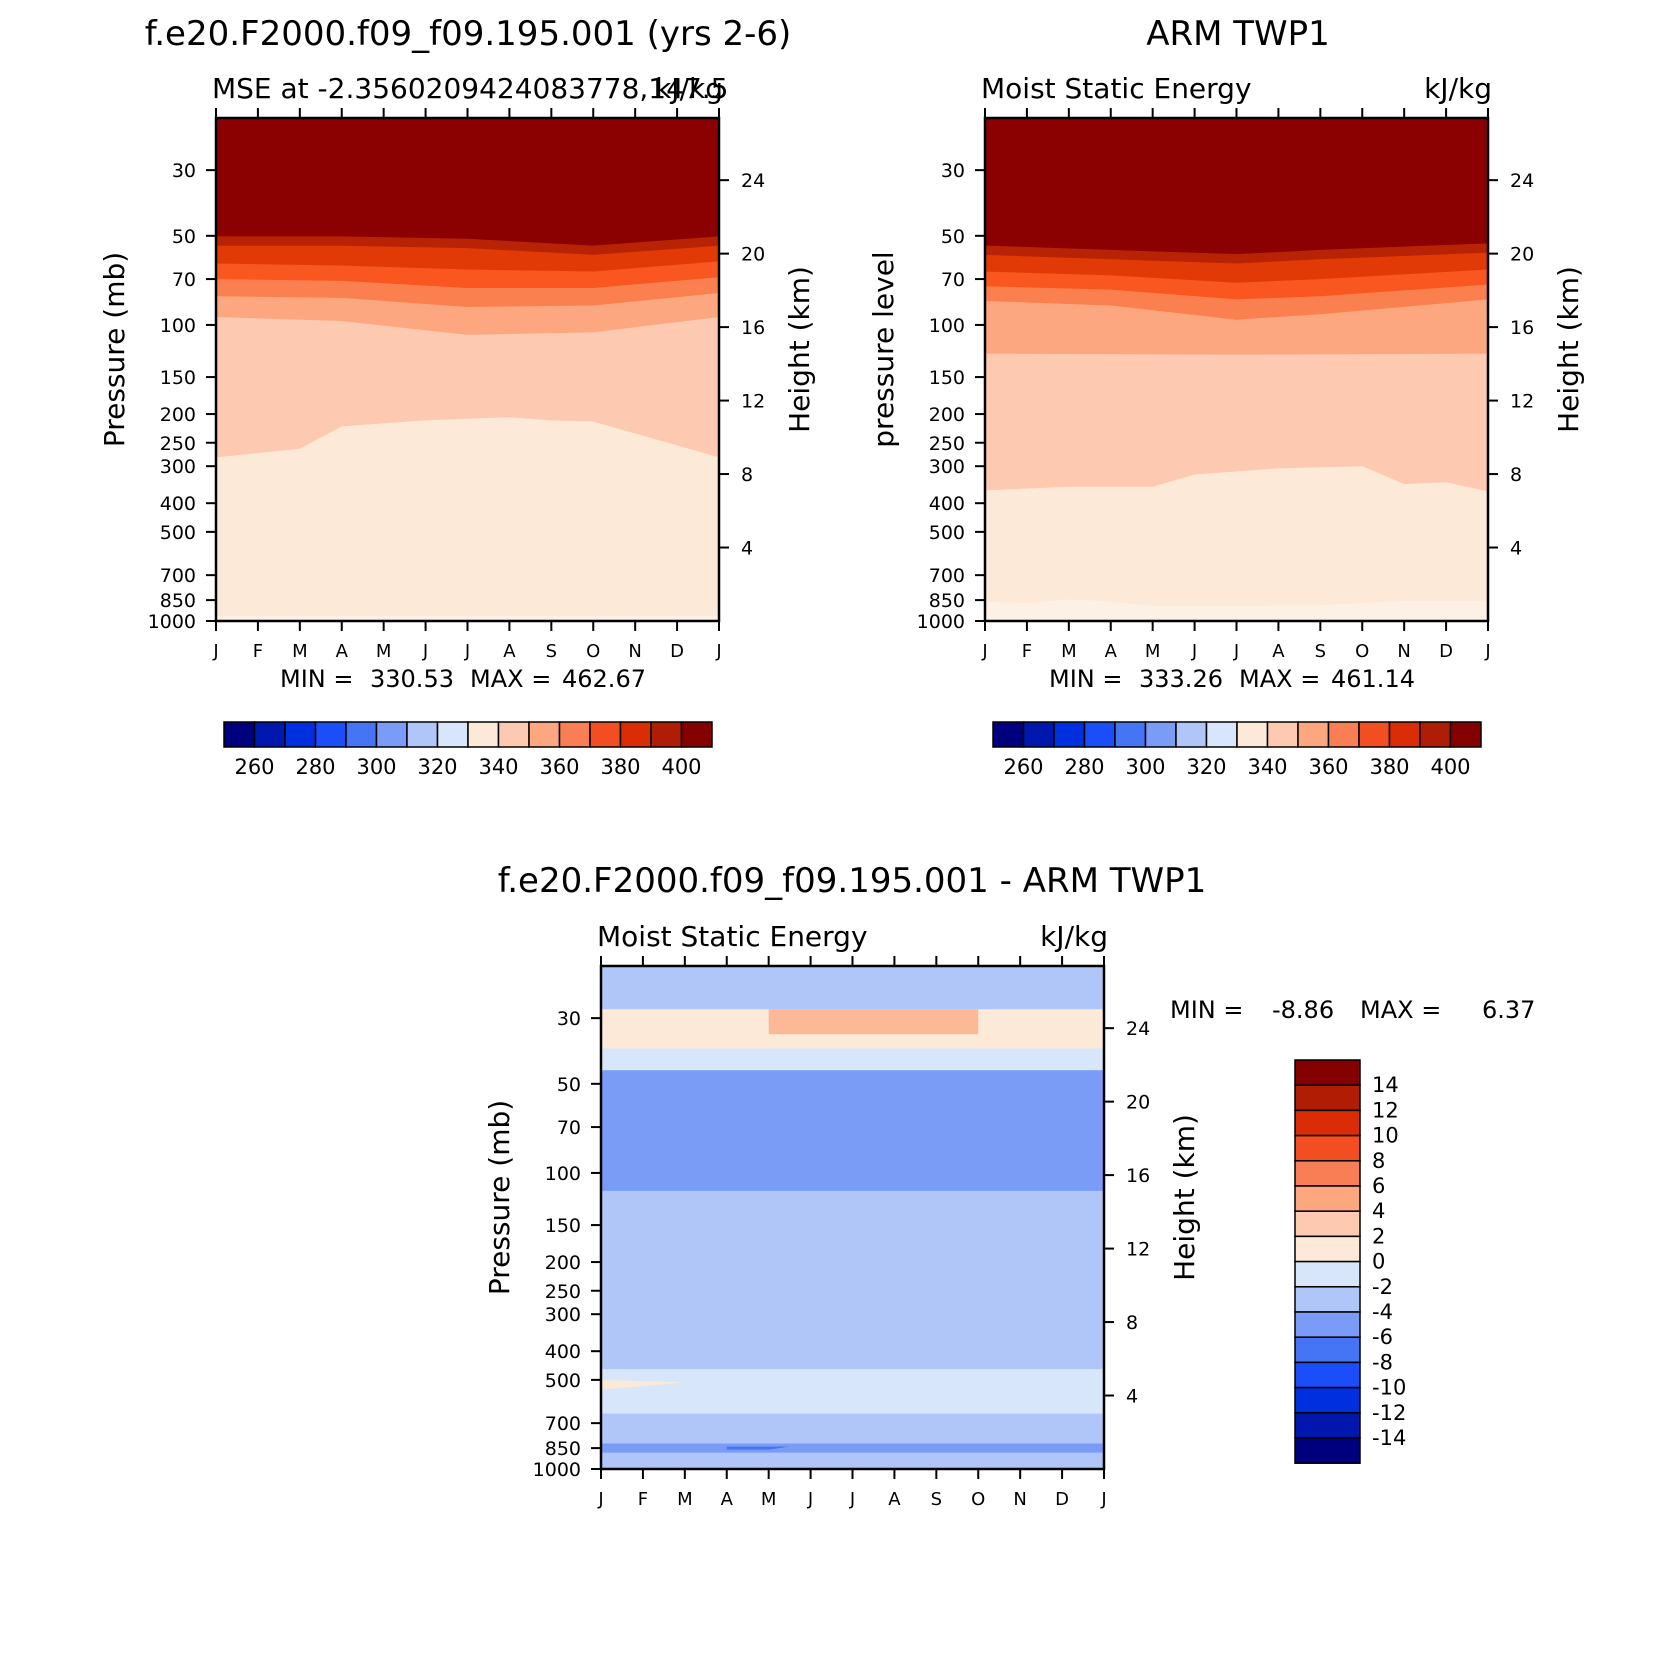 Image resolution: width=1680 pixels, height=1680 pixels. I want to click on colorbar-label: 300, so click(376, 767).